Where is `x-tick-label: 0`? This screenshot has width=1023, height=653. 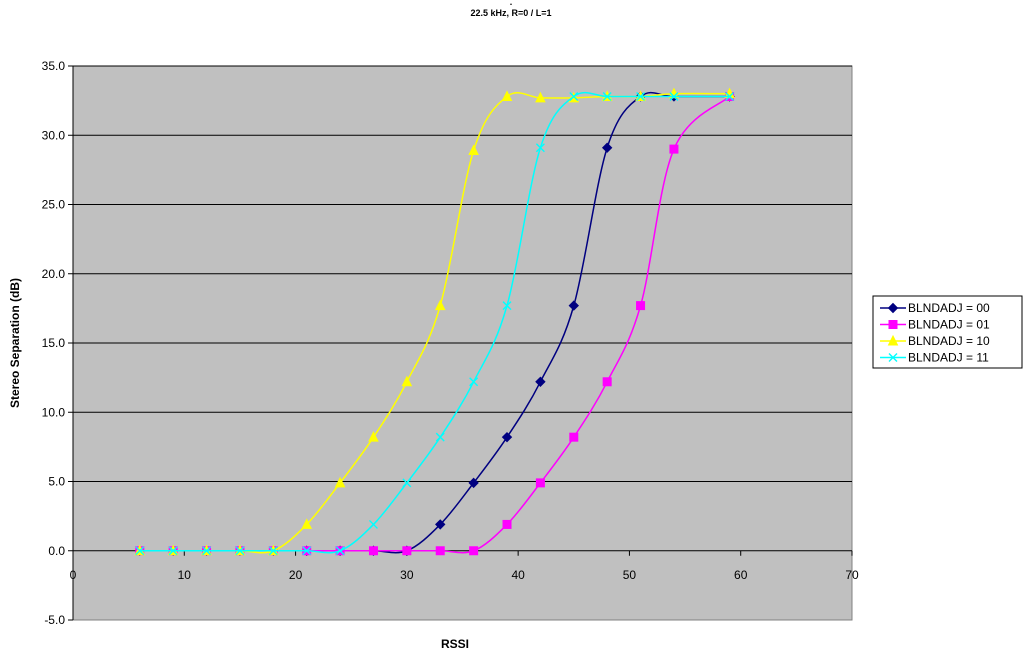 x-tick-label: 0 is located at coordinates (73, 575).